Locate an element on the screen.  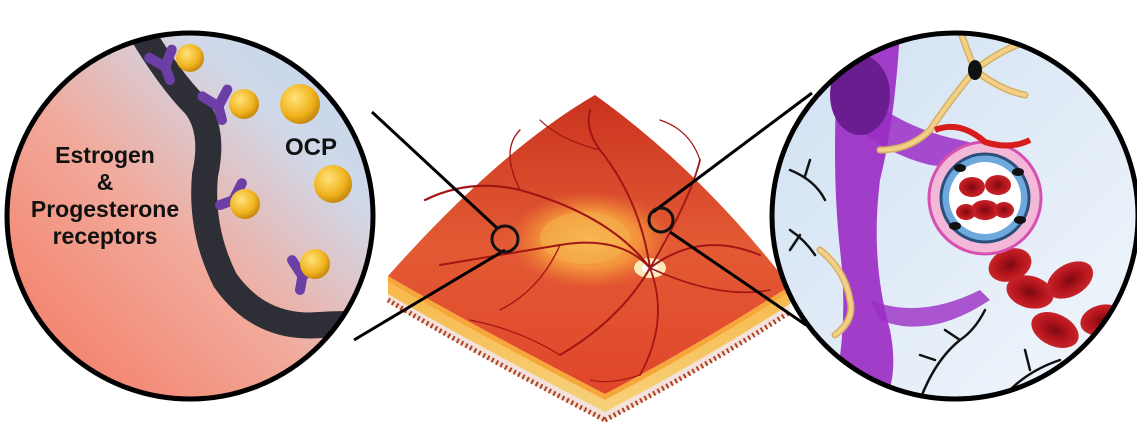
receptors-label-line4: receptors is located at coordinates (105, 236).